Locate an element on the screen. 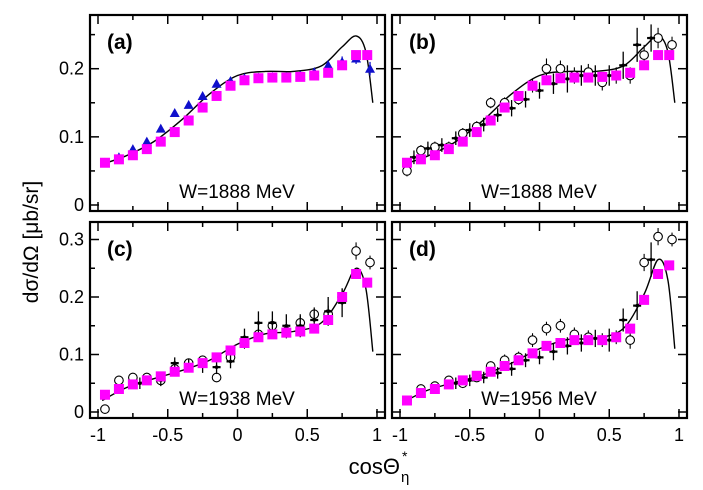  panel-label: (a) is located at coordinates (120, 42).